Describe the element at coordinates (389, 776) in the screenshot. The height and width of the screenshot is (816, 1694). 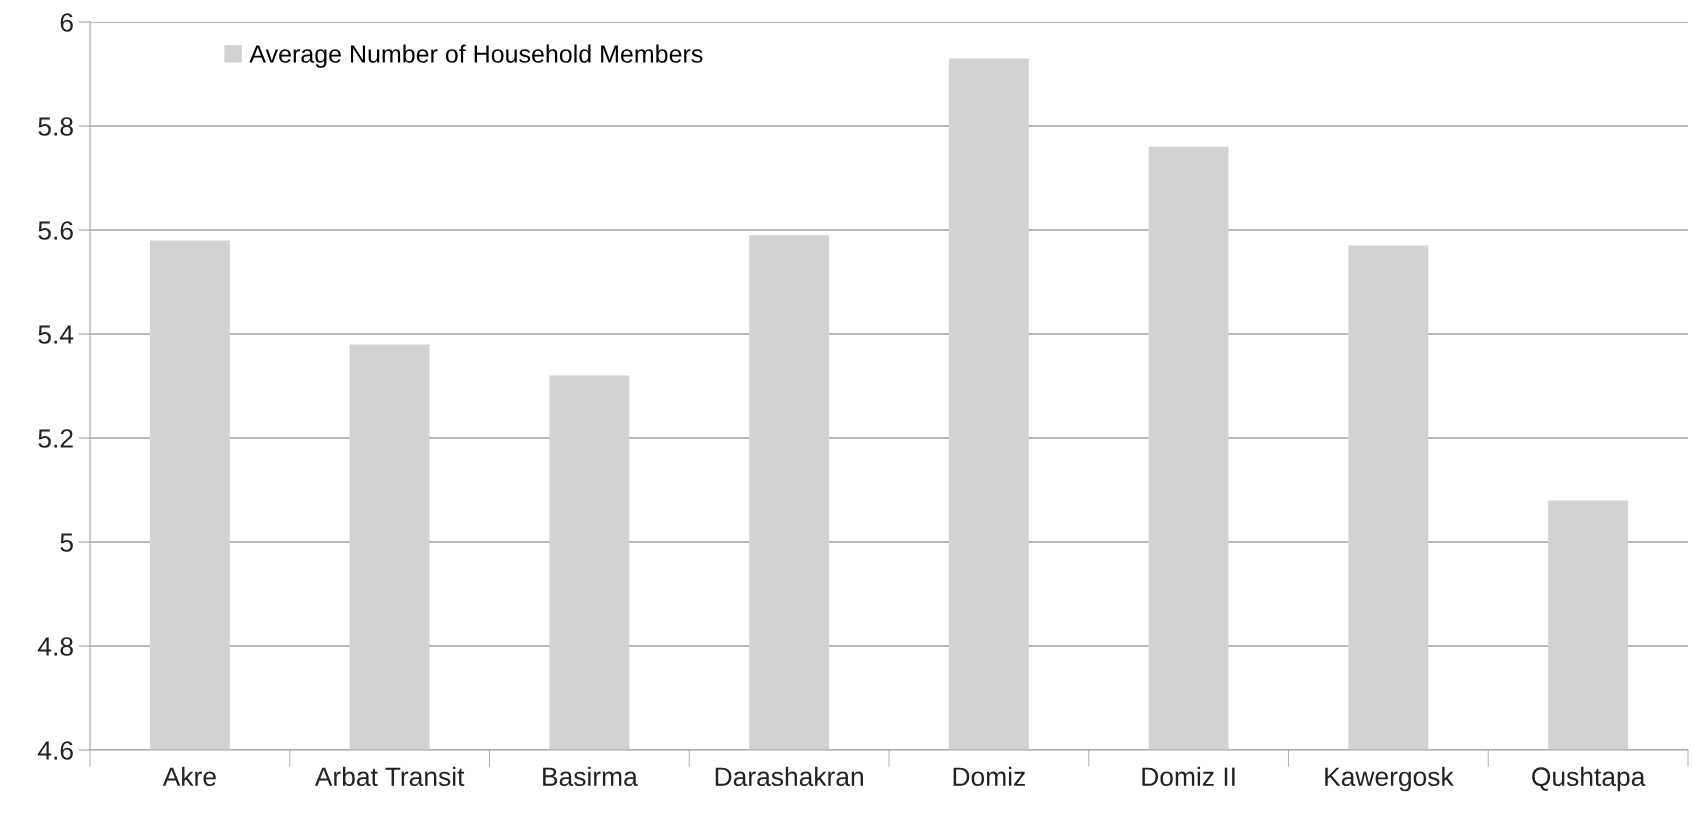
I see `x-tick-label: Arbat Transit` at that location.